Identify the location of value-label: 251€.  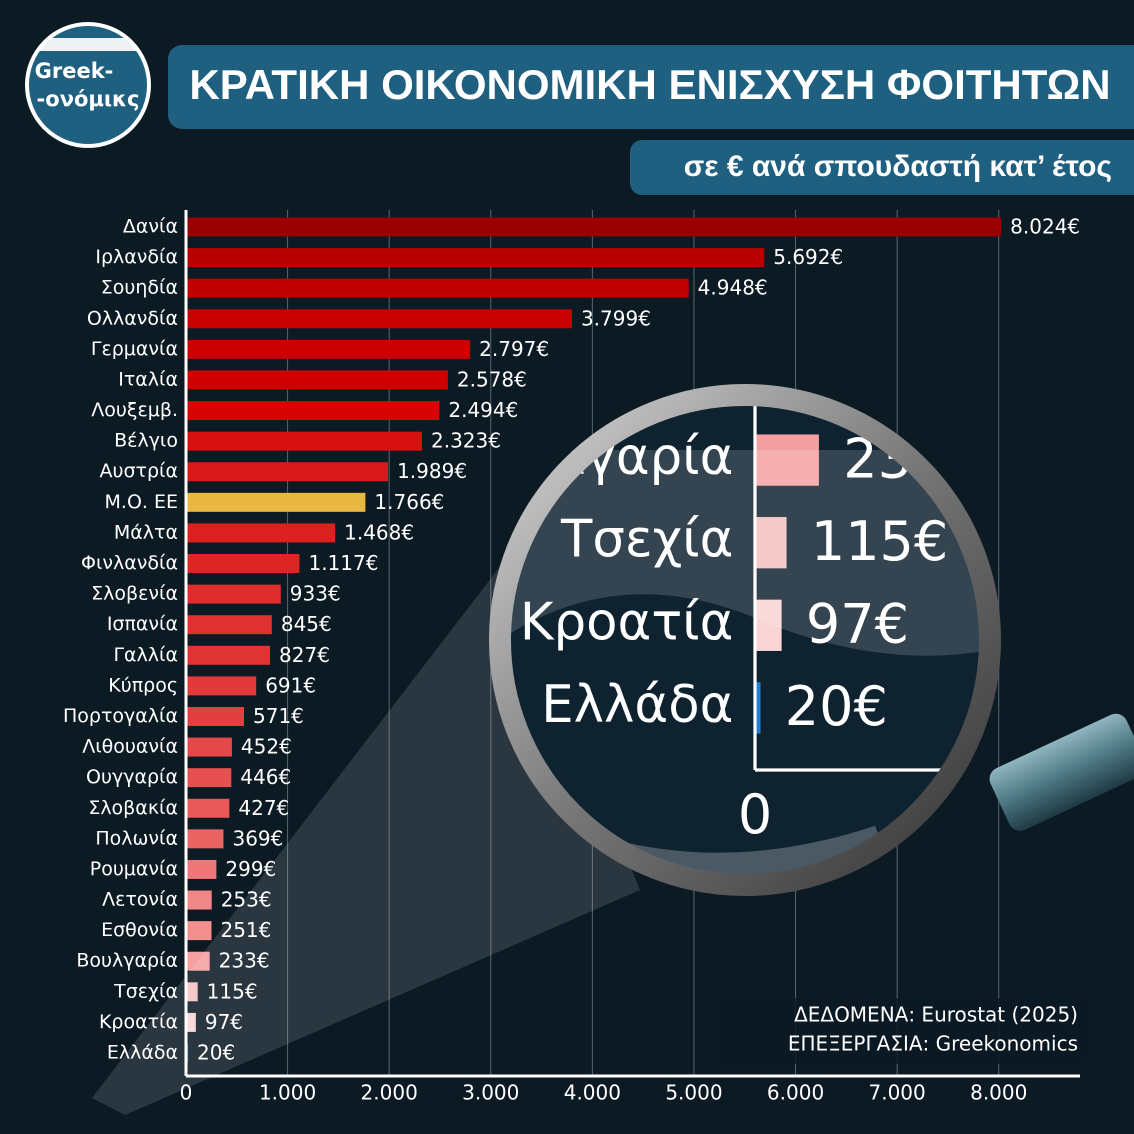
(245, 930).